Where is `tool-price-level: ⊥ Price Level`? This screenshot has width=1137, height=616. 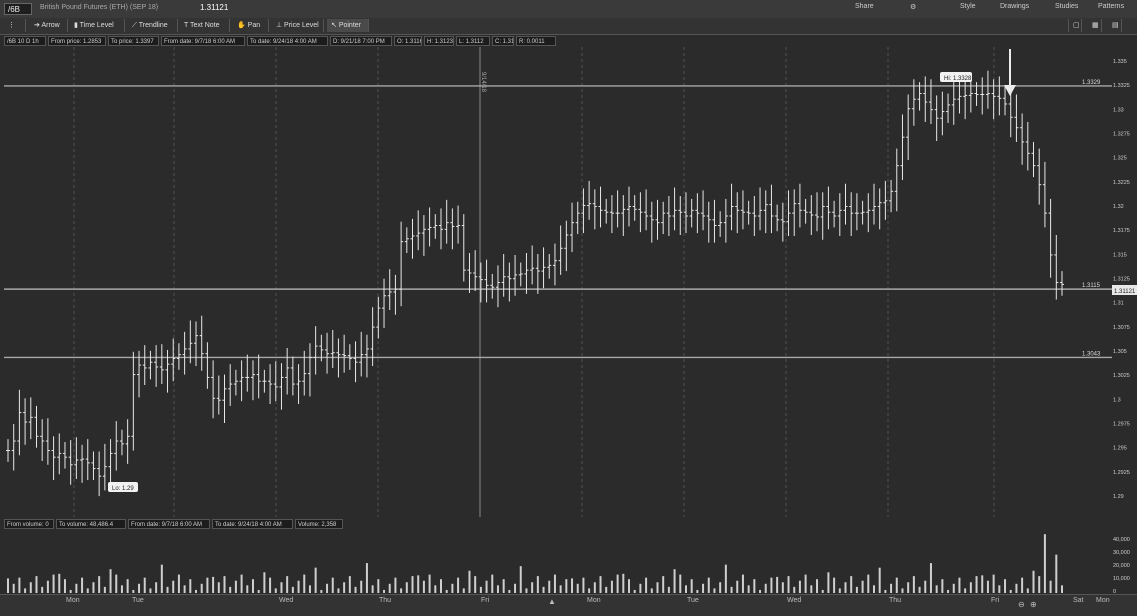
tool-price-level: ⊥ Price Level is located at coordinates (298, 25).